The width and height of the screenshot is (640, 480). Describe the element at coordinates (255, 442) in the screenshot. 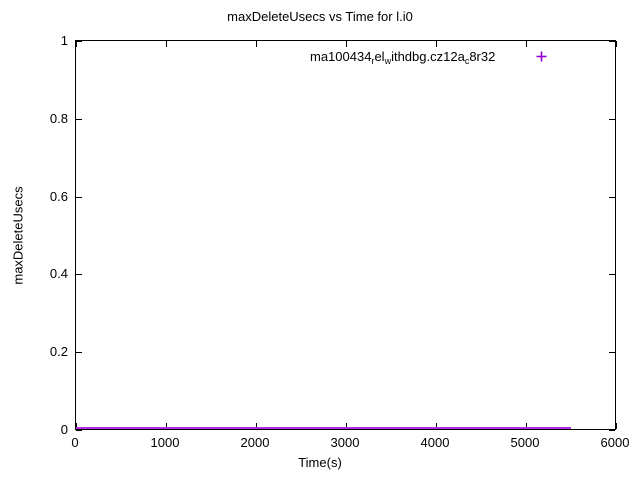

I see `x-tick-label-2: 2000` at that location.